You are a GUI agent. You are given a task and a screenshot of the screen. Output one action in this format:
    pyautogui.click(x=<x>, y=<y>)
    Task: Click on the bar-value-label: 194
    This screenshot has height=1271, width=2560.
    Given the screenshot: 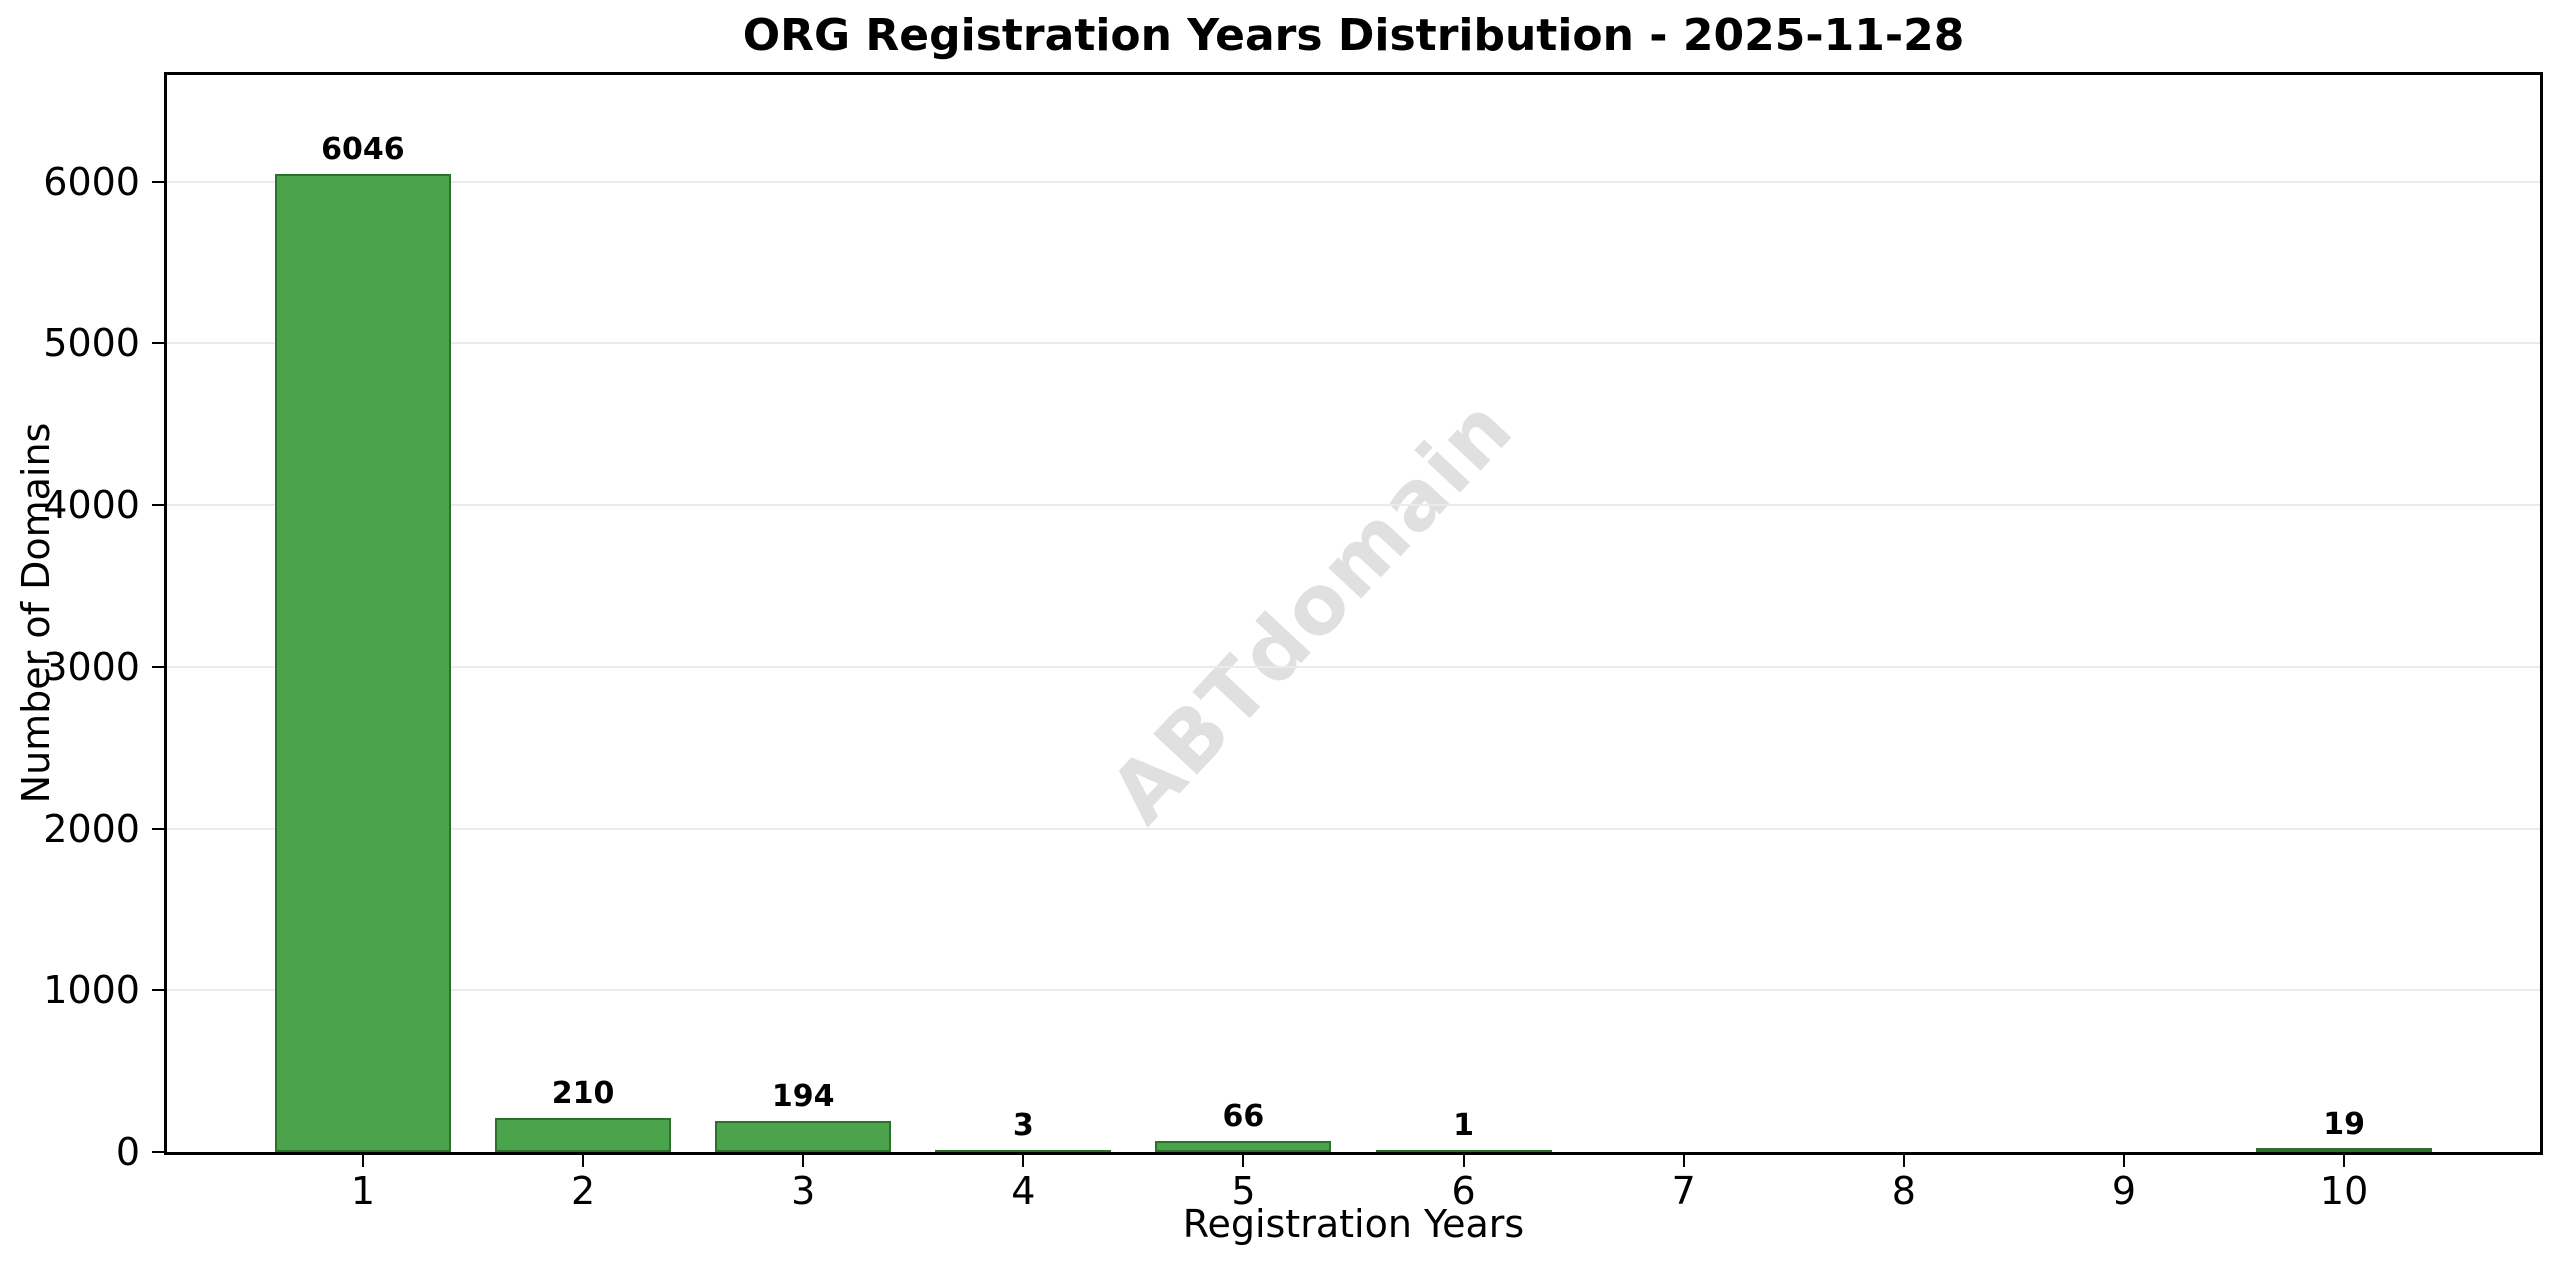 What is the action you would take?
    pyautogui.click(x=803, y=1096)
    